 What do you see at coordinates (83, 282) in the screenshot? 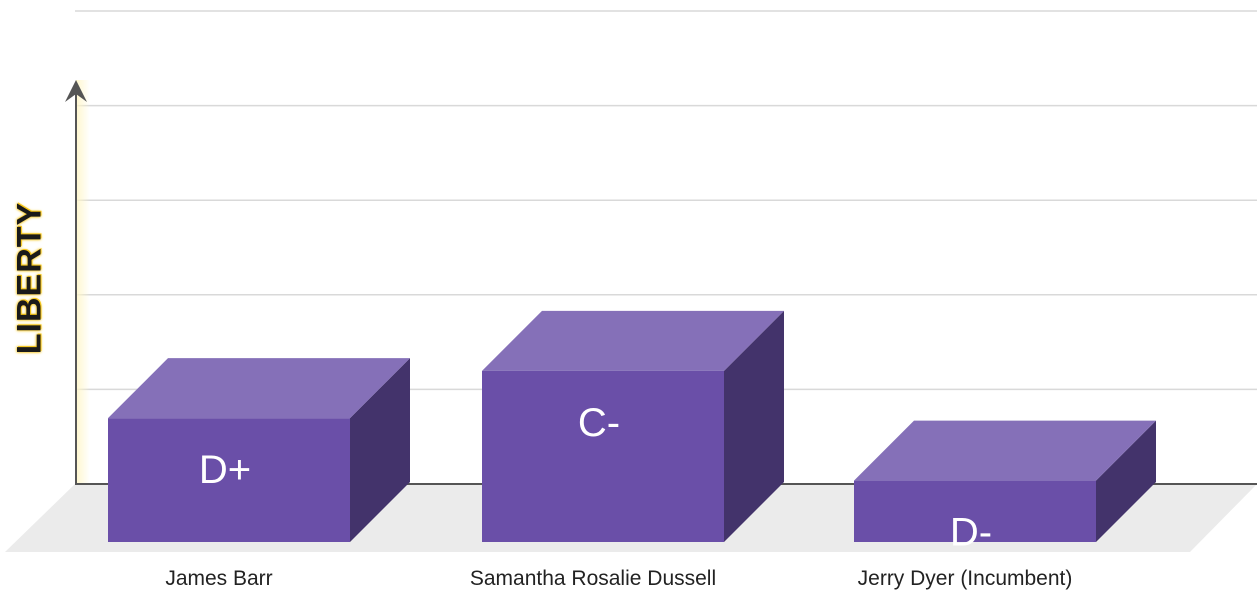
I see `y-axis-glow` at bounding box center [83, 282].